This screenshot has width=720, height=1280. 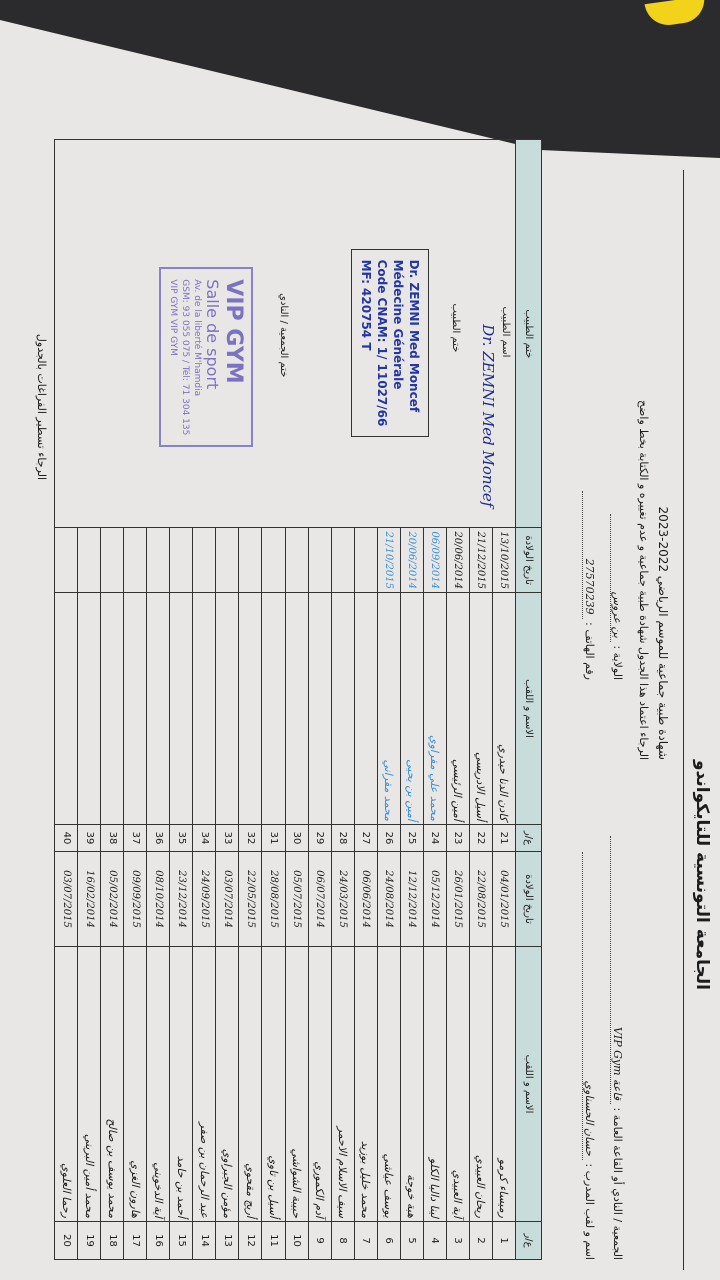 I want to click on row-number: 27, so click(x=366, y=838).